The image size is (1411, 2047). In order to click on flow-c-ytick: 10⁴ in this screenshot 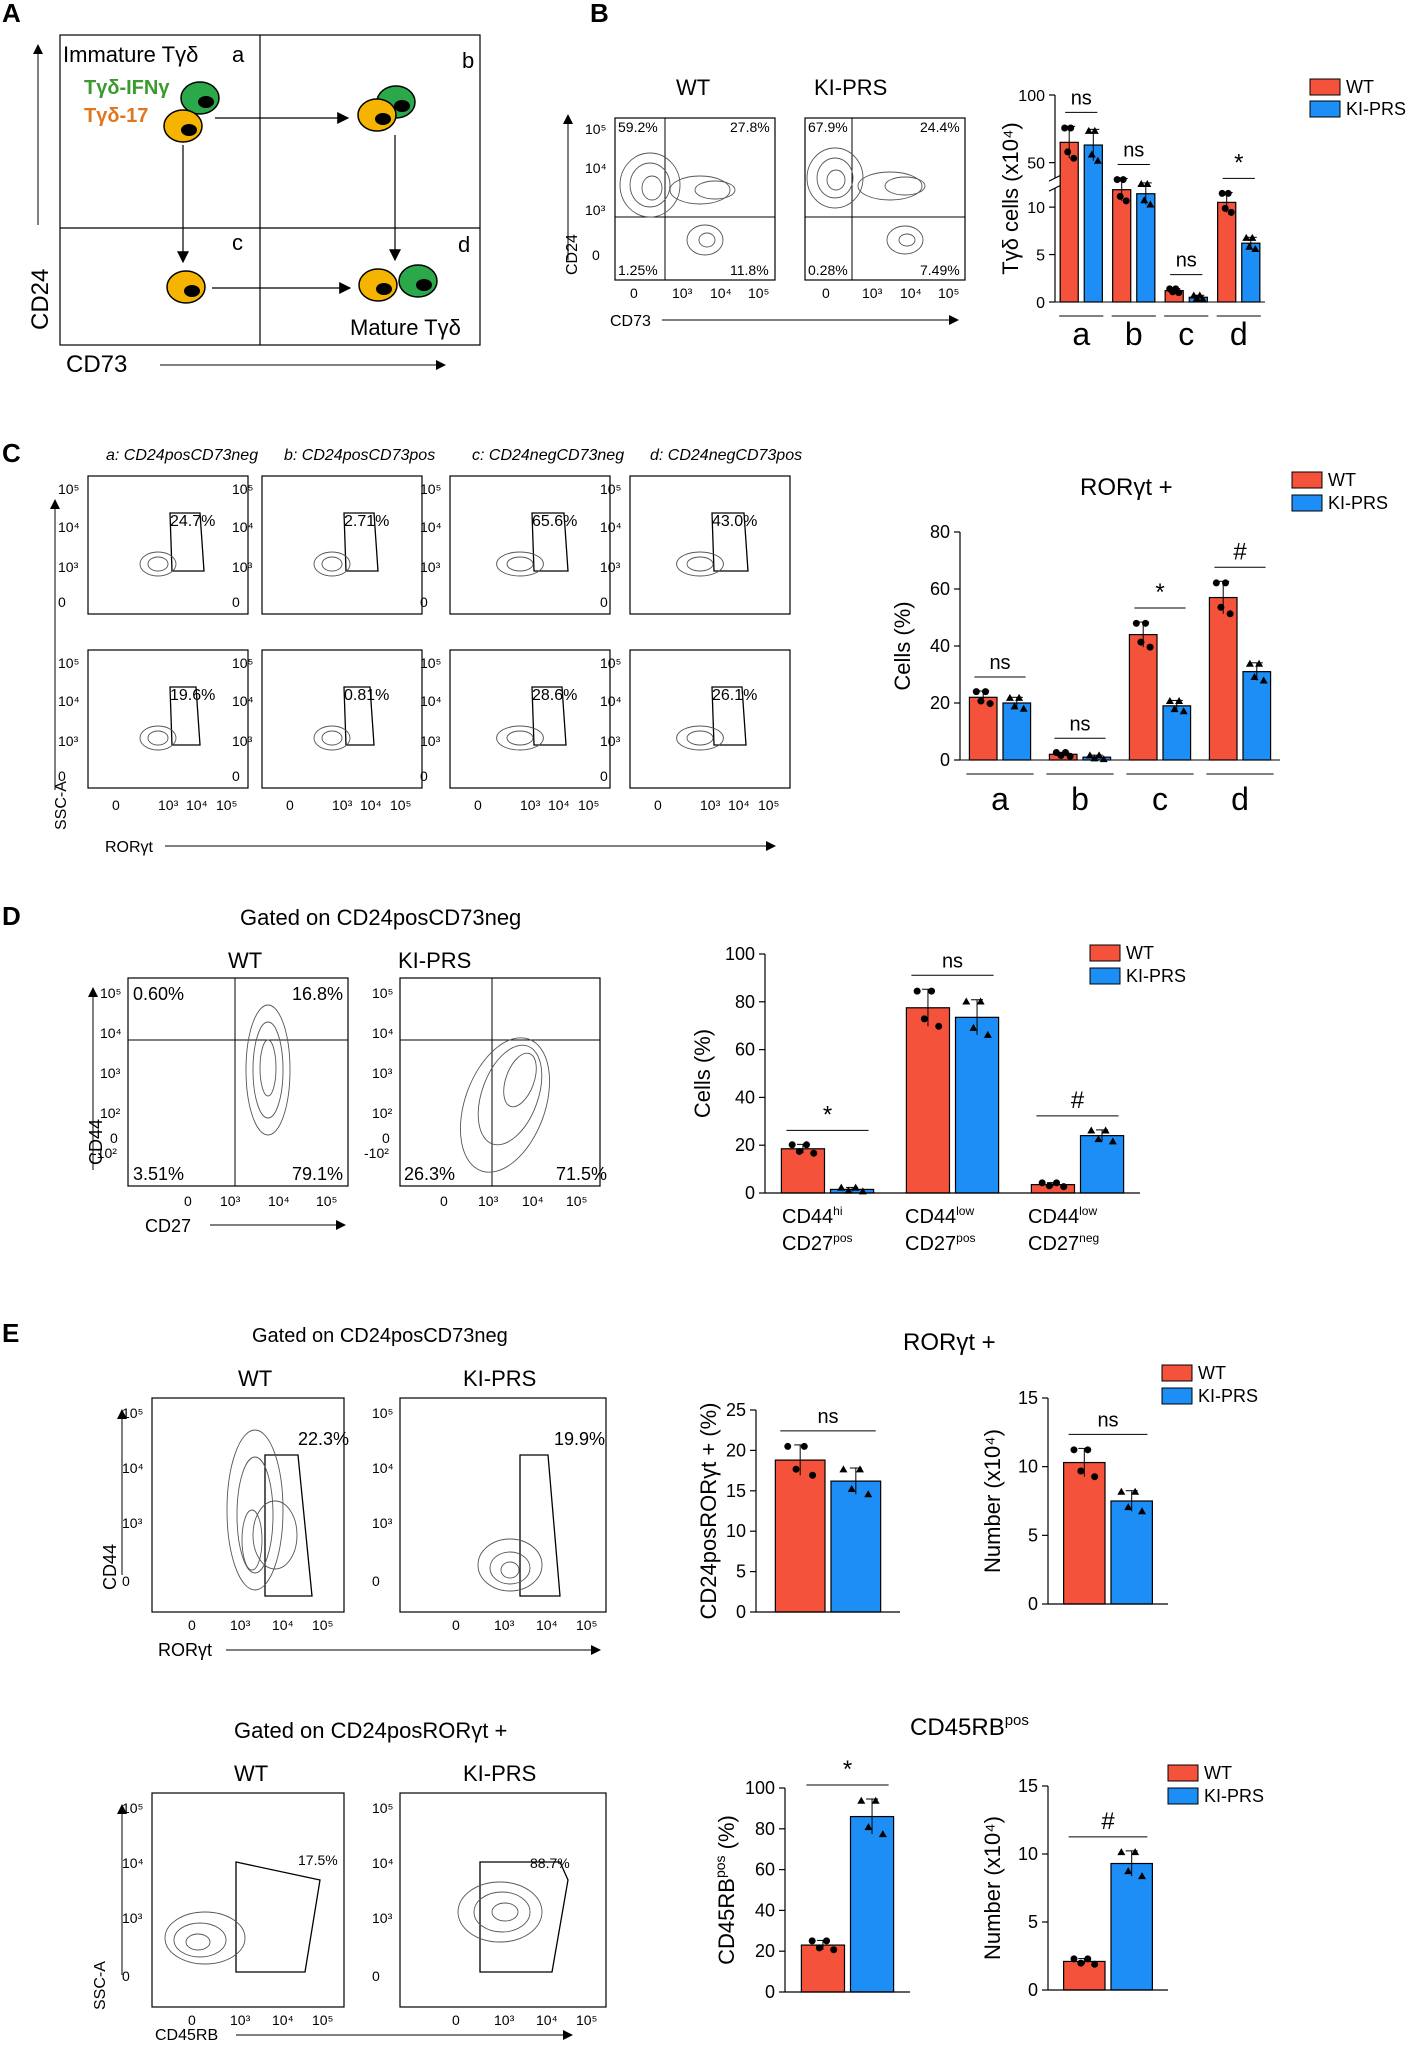, I will do `click(243, 701)`.